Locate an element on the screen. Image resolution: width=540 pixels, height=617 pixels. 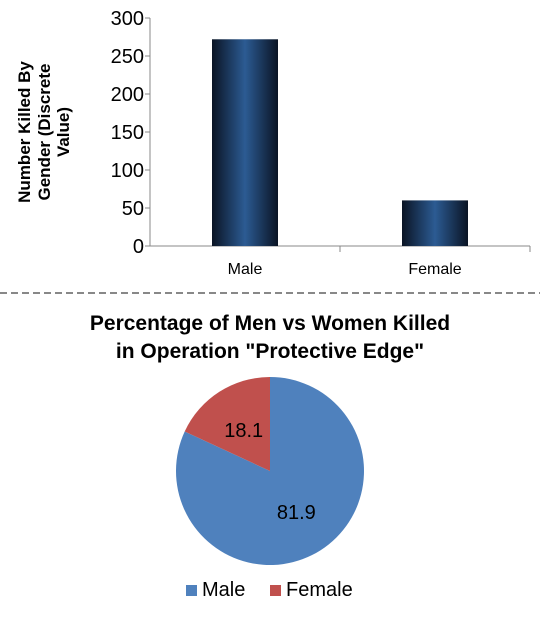
x-axis-ticks is located at coordinates (435, 249).